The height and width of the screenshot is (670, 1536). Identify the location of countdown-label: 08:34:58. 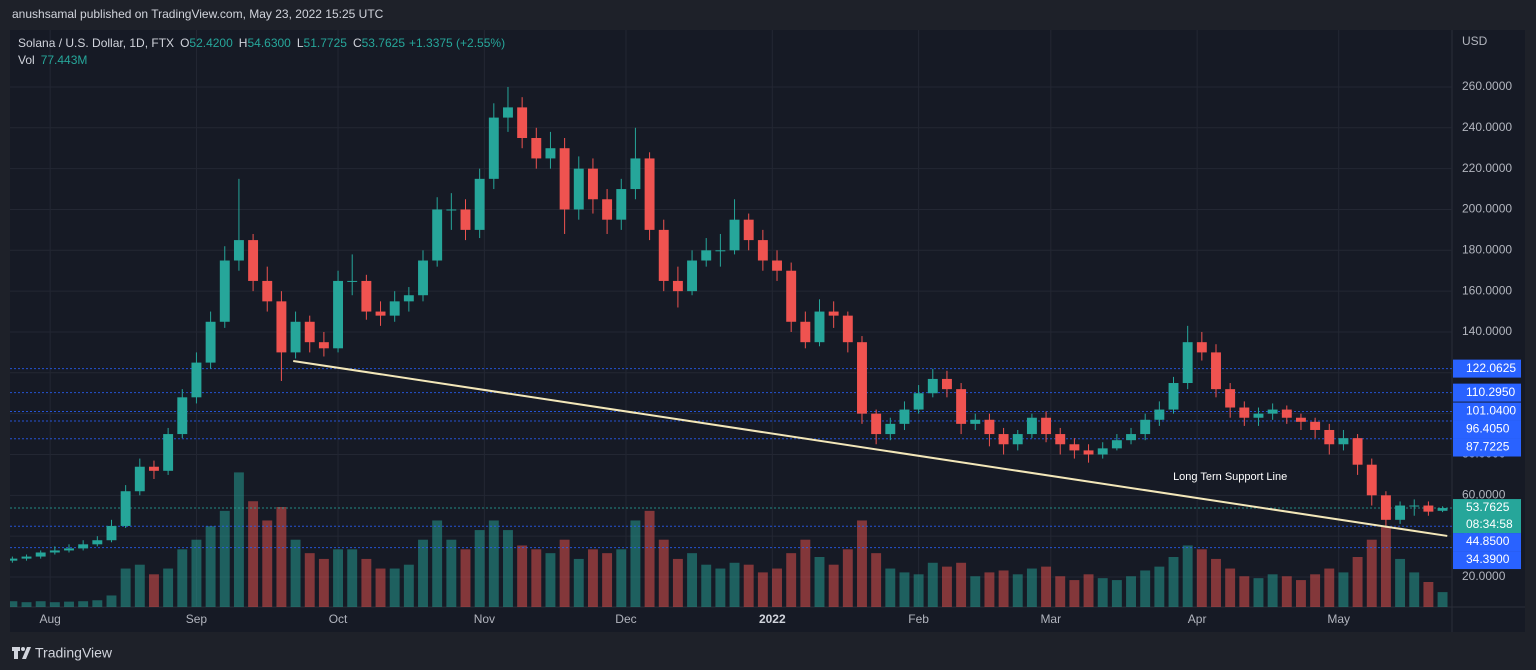
(1489, 524).